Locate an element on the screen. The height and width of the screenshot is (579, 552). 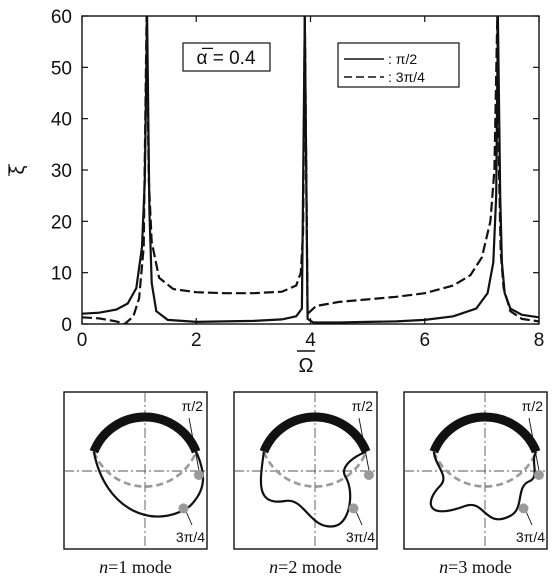
mode-caption: n=3 mode is located at coordinates (475, 567).